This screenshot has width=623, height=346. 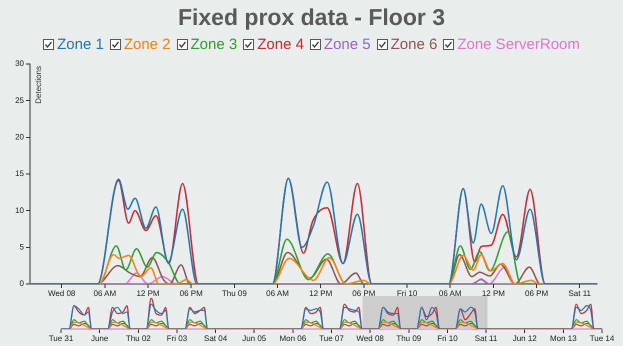 What do you see at coordinates (311, 17) in the screenshot?
I see `chart-title: Fixed prox data - Floor 3` at bounding box center [311, 17].